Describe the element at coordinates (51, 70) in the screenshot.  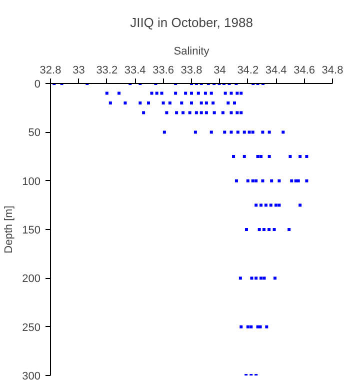
I see `x-tick-label: 32.8` at that location.